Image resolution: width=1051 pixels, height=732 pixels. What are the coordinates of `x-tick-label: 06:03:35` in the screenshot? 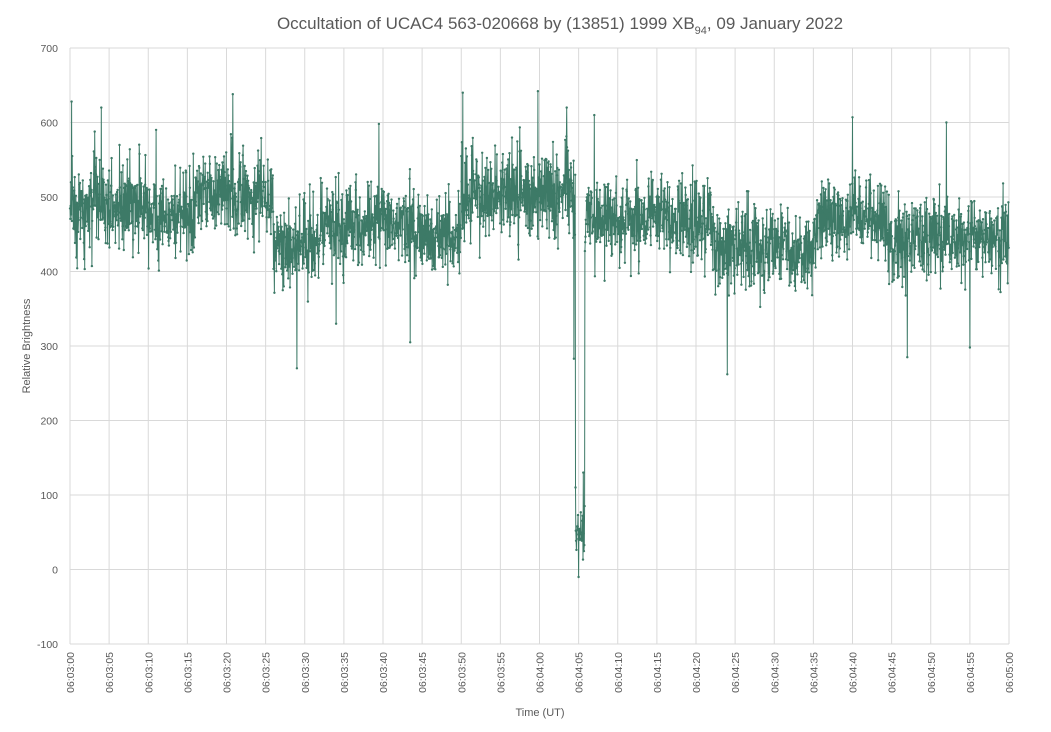 It's located at (345, 672).